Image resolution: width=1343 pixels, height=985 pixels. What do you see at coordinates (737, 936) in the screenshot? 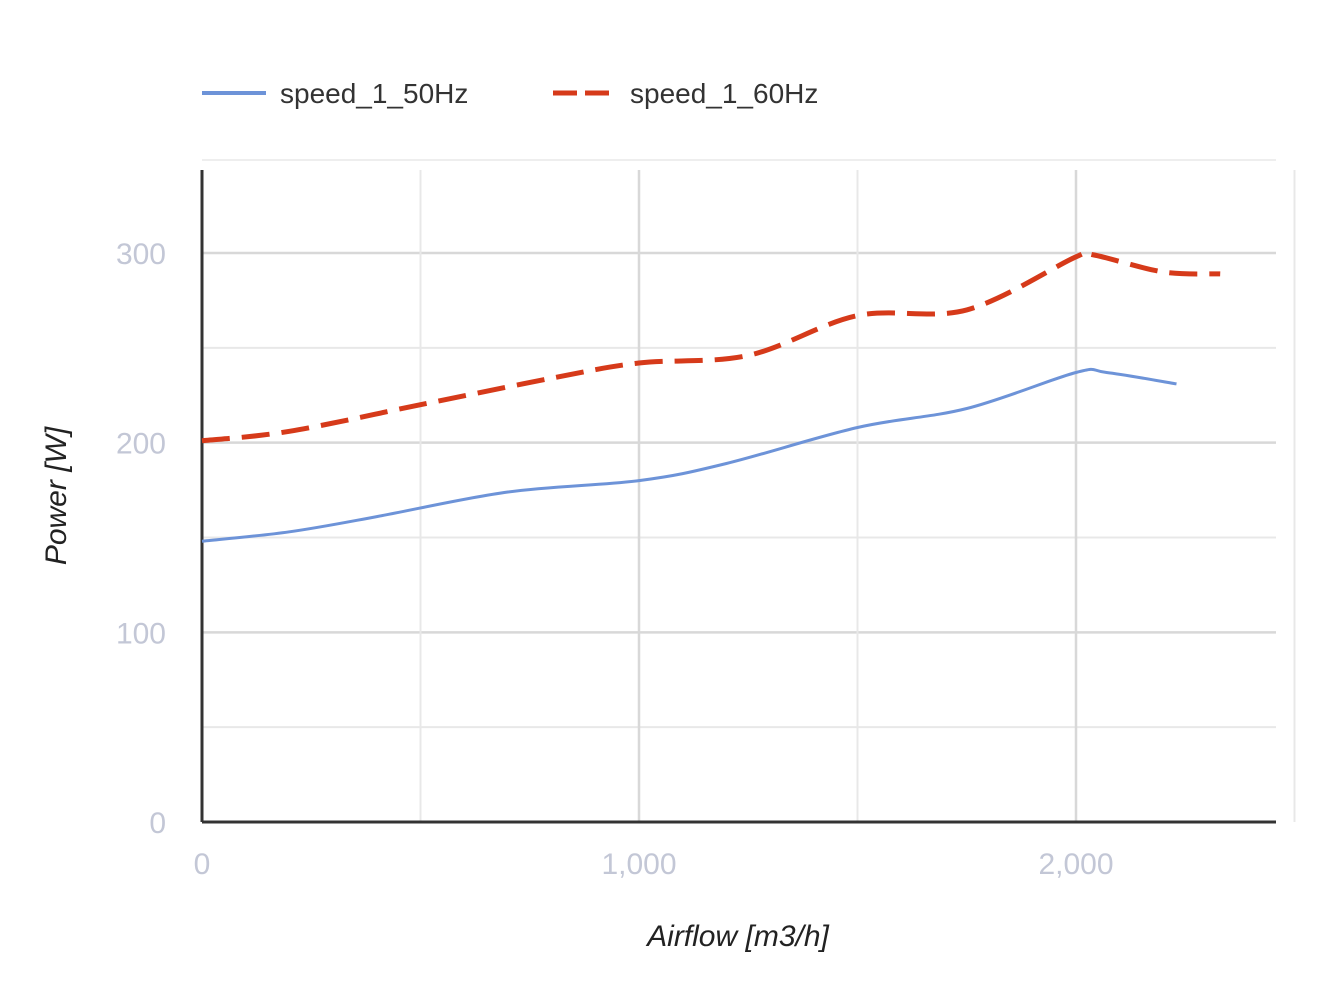
I see `x-axis-title: Airflow [m3/h]` at bounding box center [737, 936].